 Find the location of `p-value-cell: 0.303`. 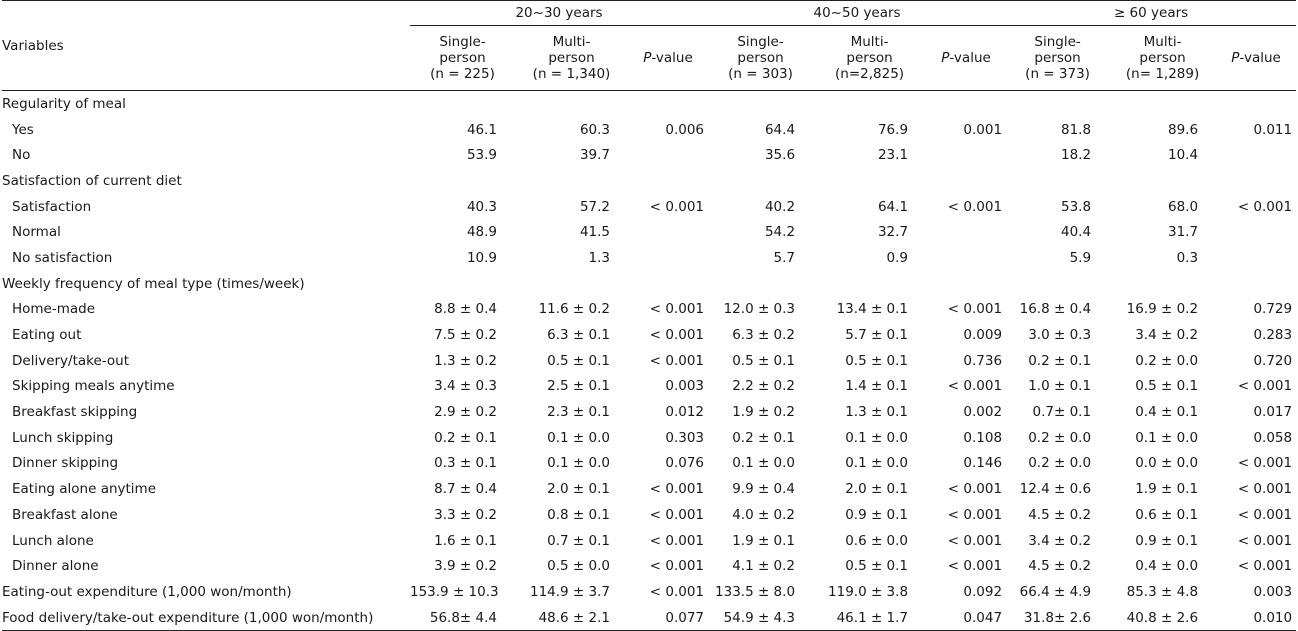

p-value-cell: 0.303 is located at coordinates (685, 437).